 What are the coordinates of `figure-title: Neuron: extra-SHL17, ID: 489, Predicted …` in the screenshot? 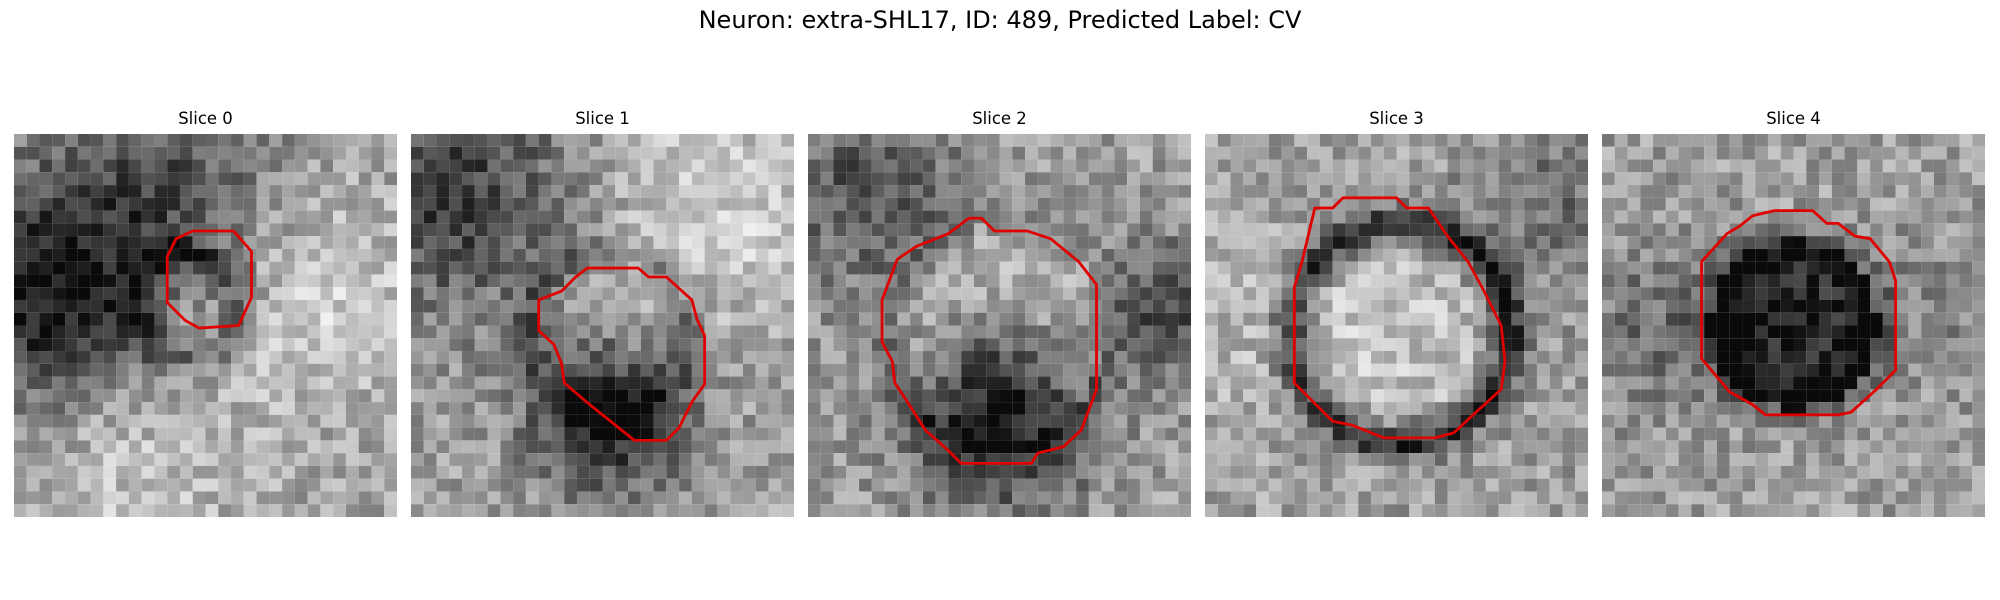 It's located at (1000, 20).